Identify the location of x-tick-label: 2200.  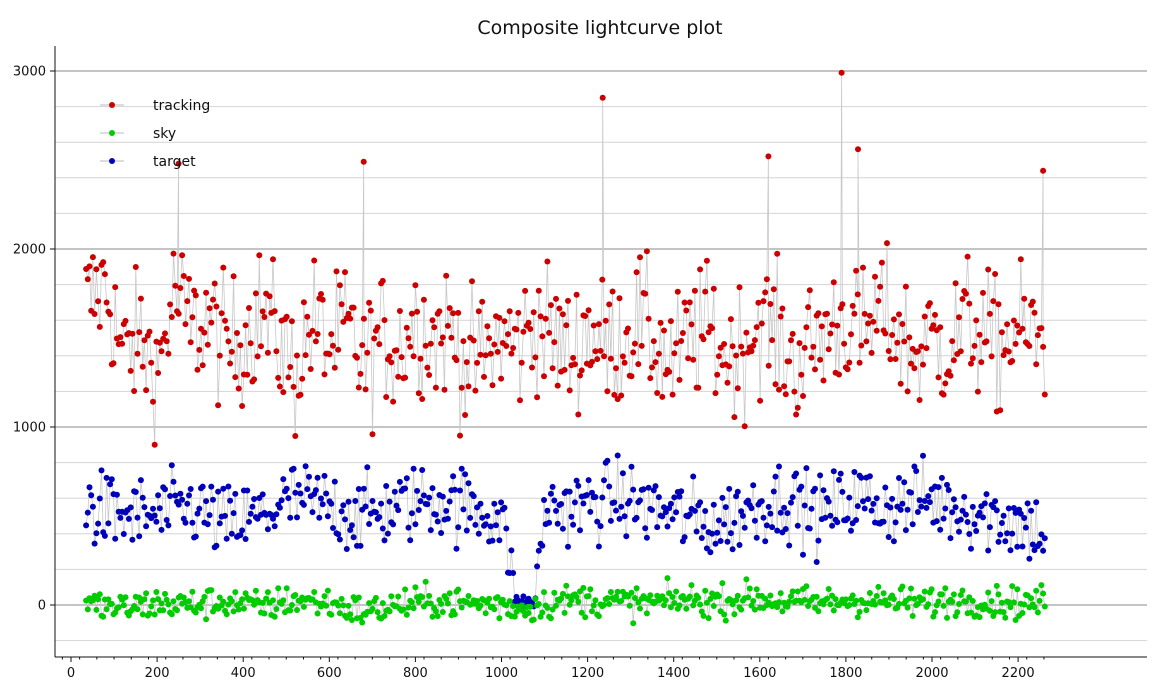
(1018, 673).